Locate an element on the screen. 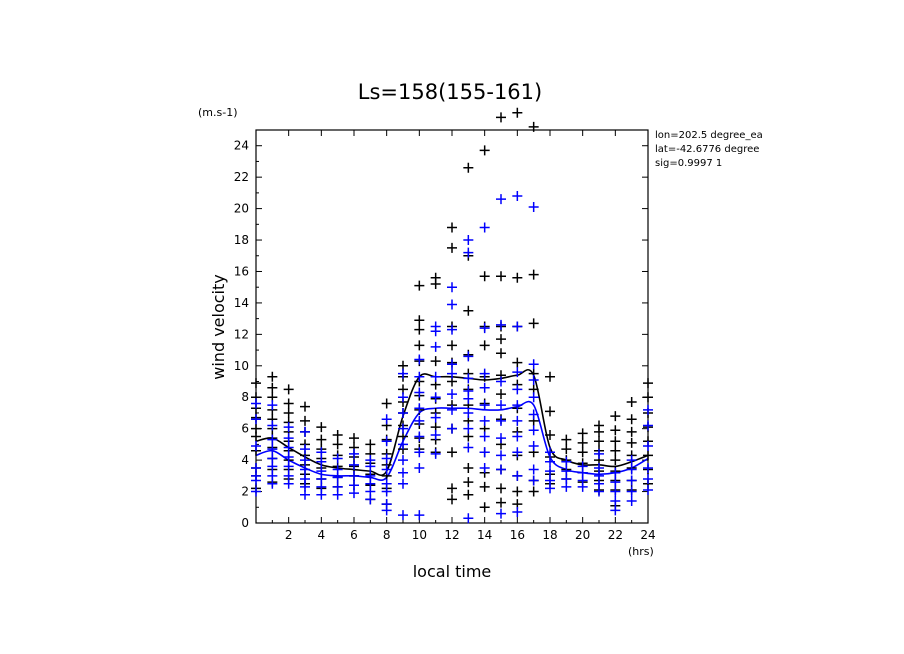 This screenshot has height=654, width=904. x-tick-label: 10 is located at coordinates (419, 535).